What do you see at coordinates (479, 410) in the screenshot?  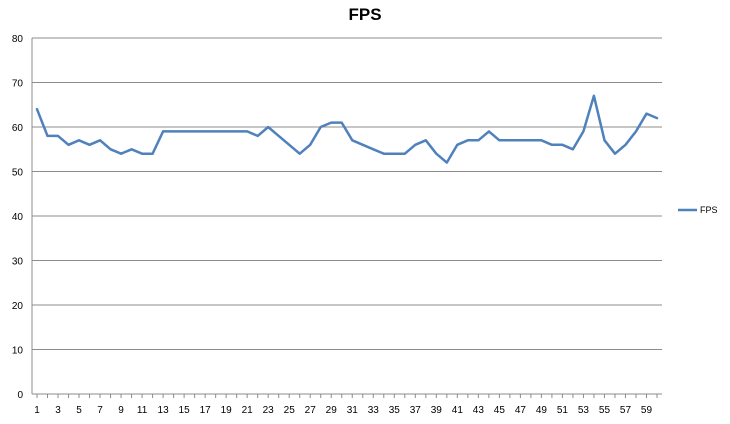 I see `x-tick-label: 43` at bounding box center [479, 410].